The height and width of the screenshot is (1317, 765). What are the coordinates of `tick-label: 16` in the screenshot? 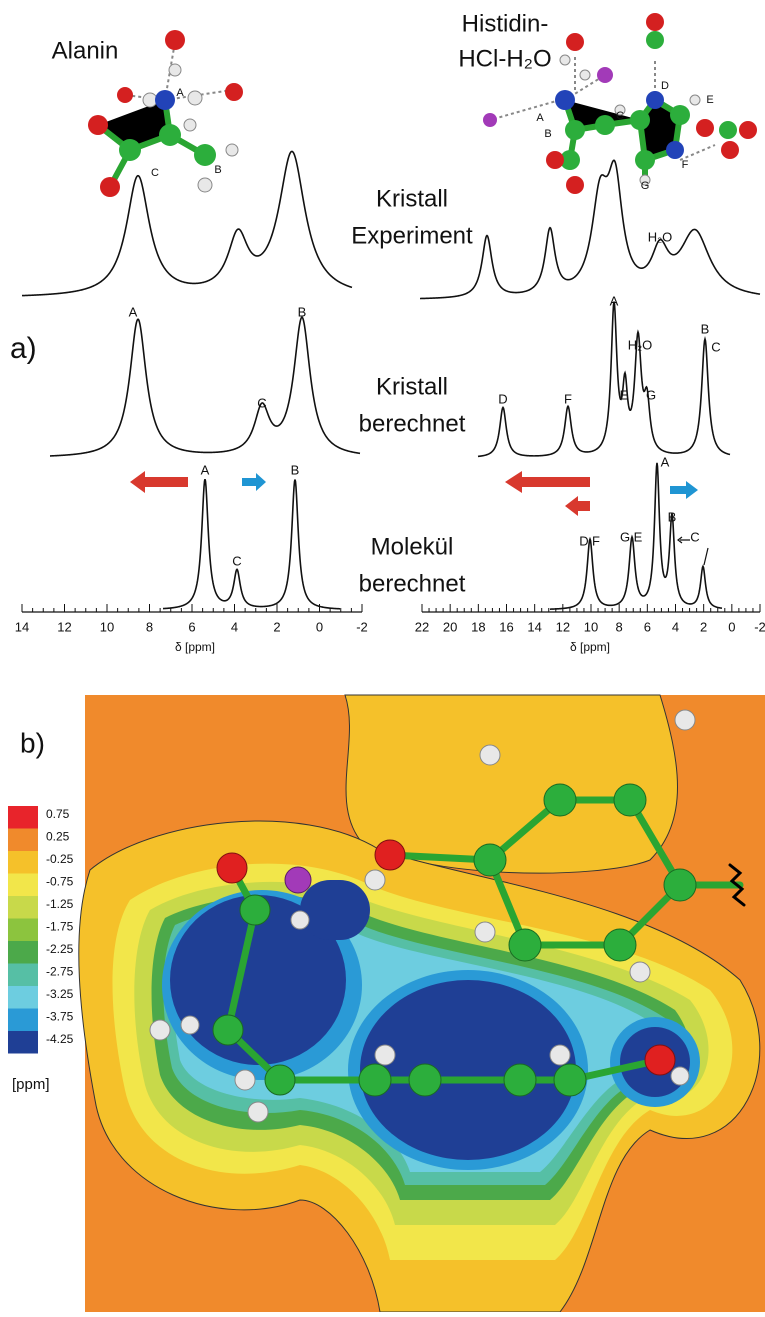 It's located at (506, 626).